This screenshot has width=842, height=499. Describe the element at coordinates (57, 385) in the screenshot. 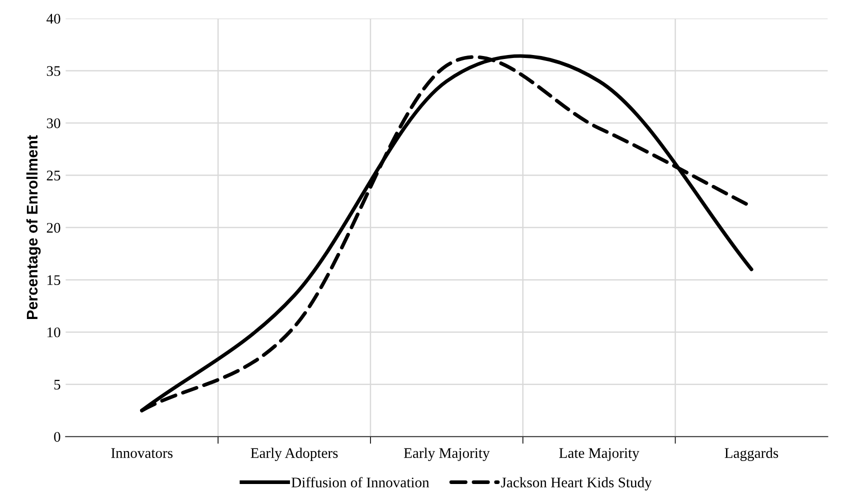

I see `y-tick-label: 5` at that location.